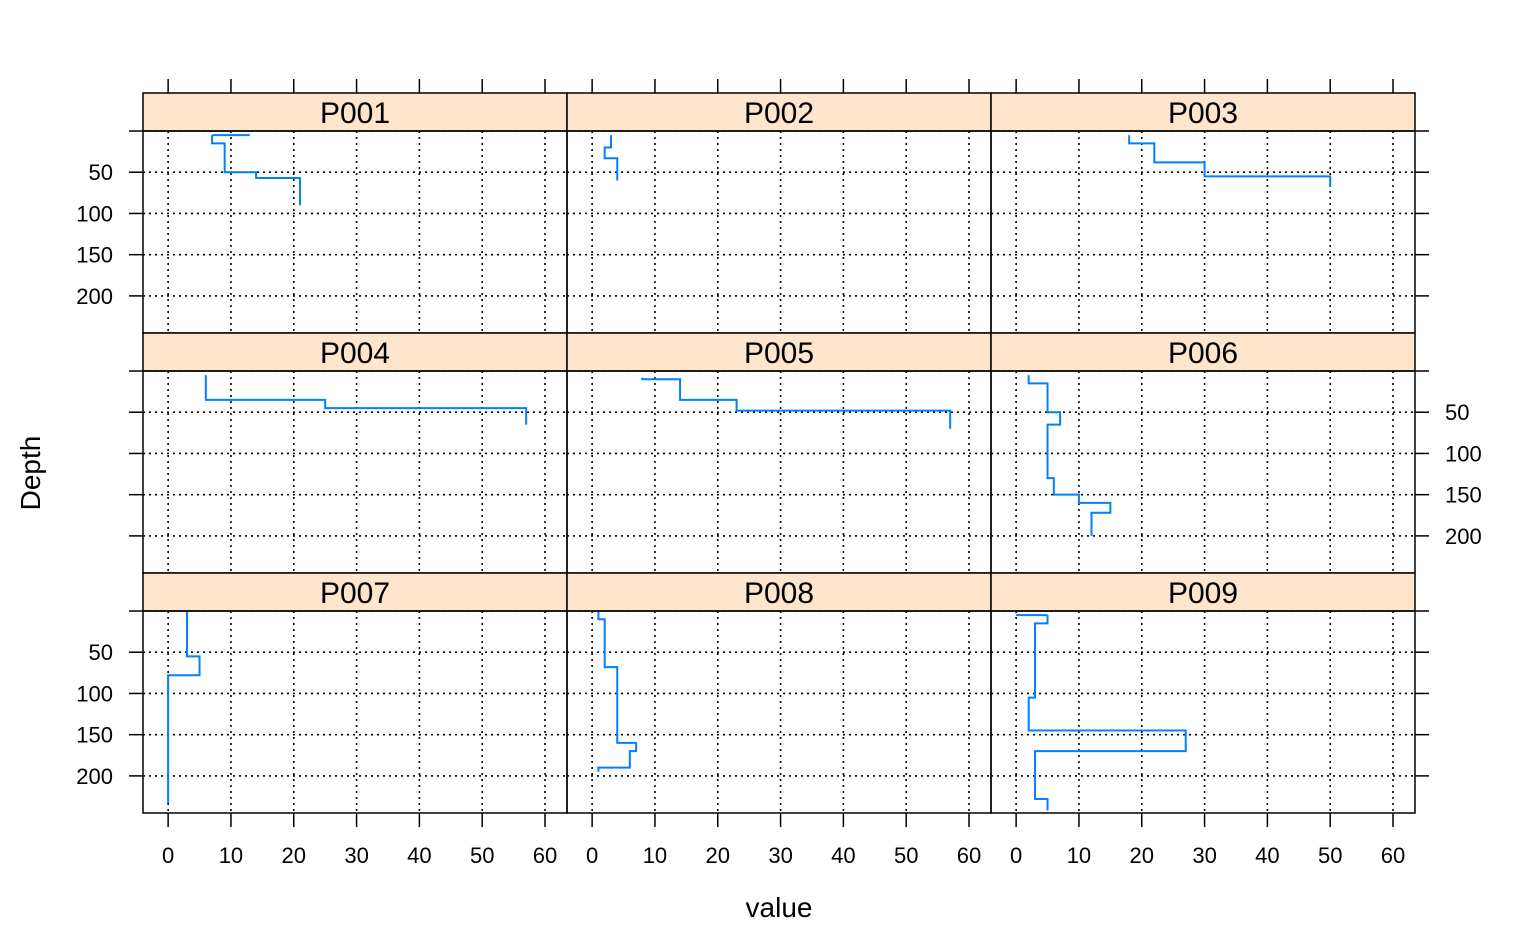 The height and width of the screenshot is (950, 1536). Describe the element at coordinates (366, 400) in the screenshot. I see `profile-line-p004` at that location.